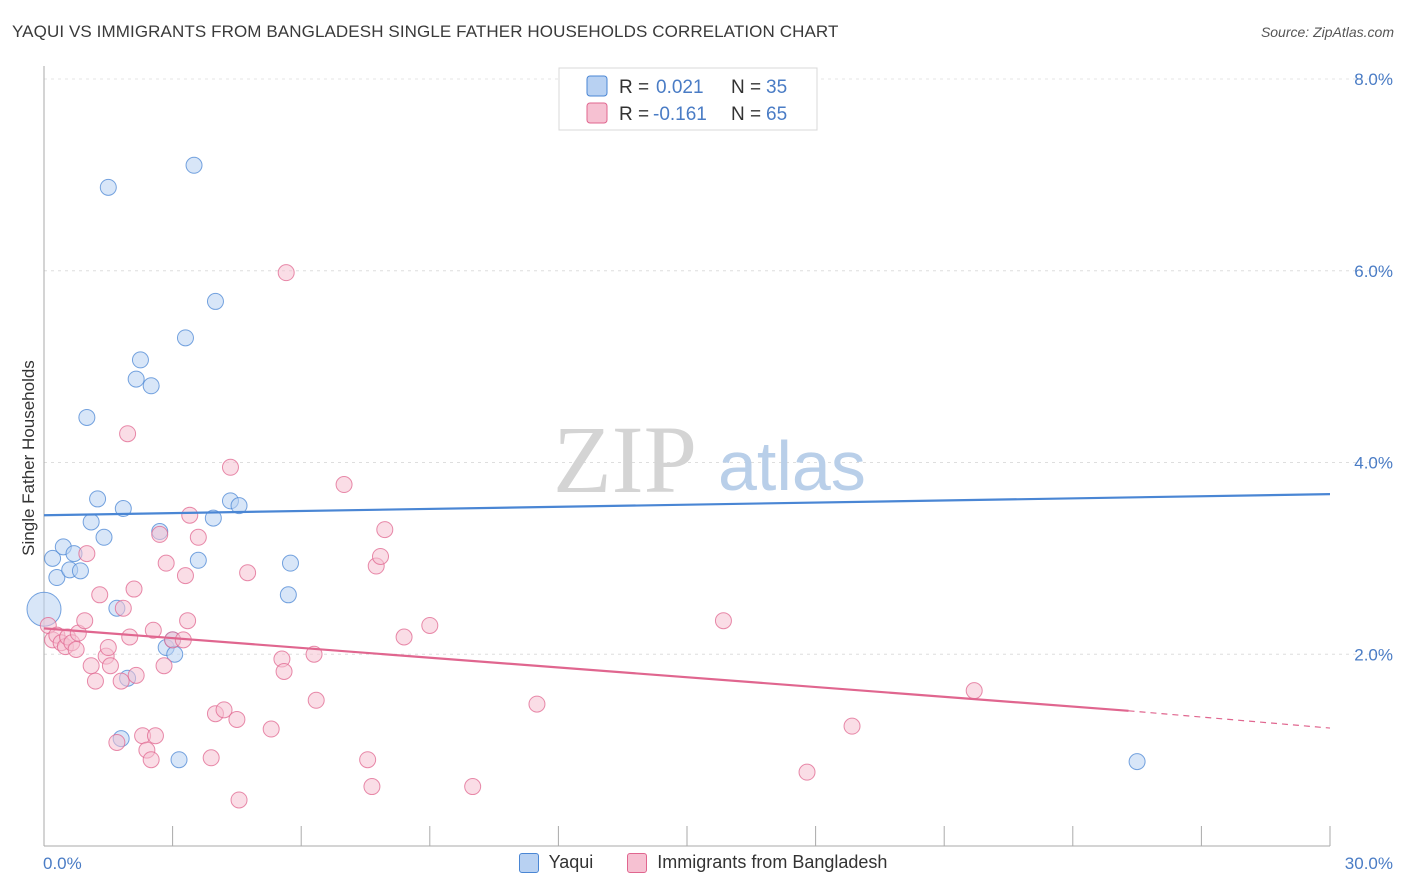 The width and height of the screenshot is (1406, 892). What do you see at coordinates (1373, 79) in the screenshot?
I see `y-tick-label-3: 8.0%` at bounding box center [1373, 79].